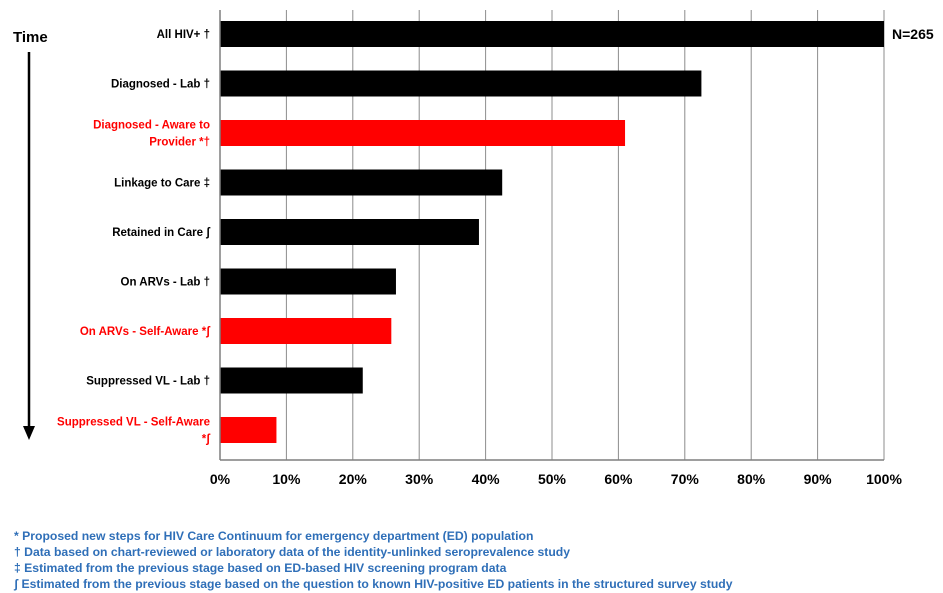  I want to click on x-tick-label: 100%, so click(884, 479).